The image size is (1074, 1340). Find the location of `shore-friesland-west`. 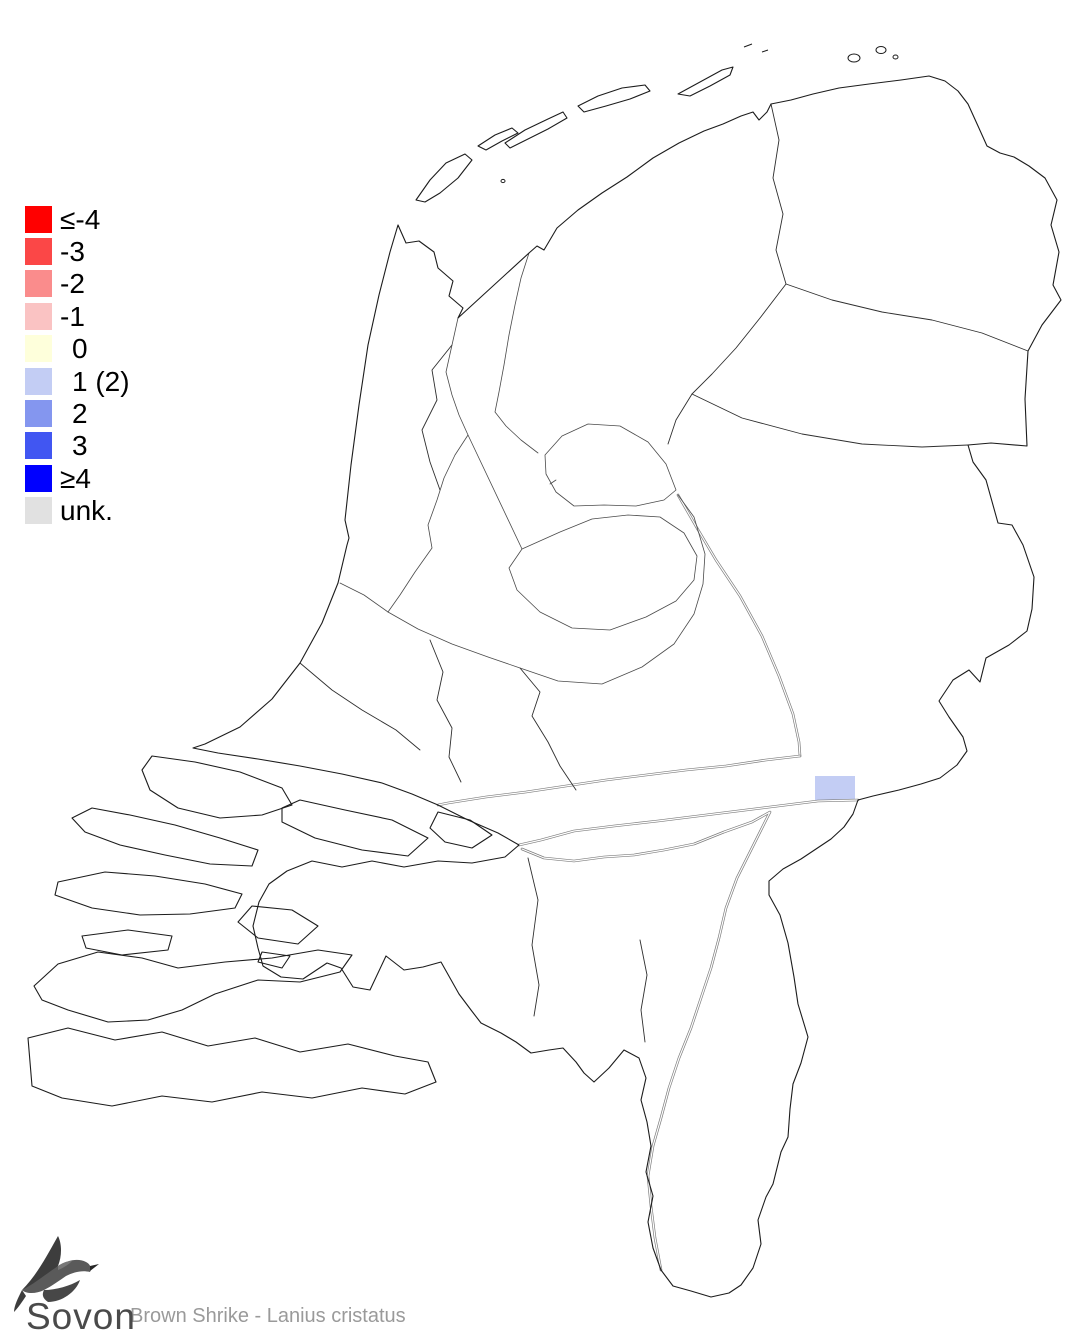

shore-friesland-west is located at coordinates (516, 353).